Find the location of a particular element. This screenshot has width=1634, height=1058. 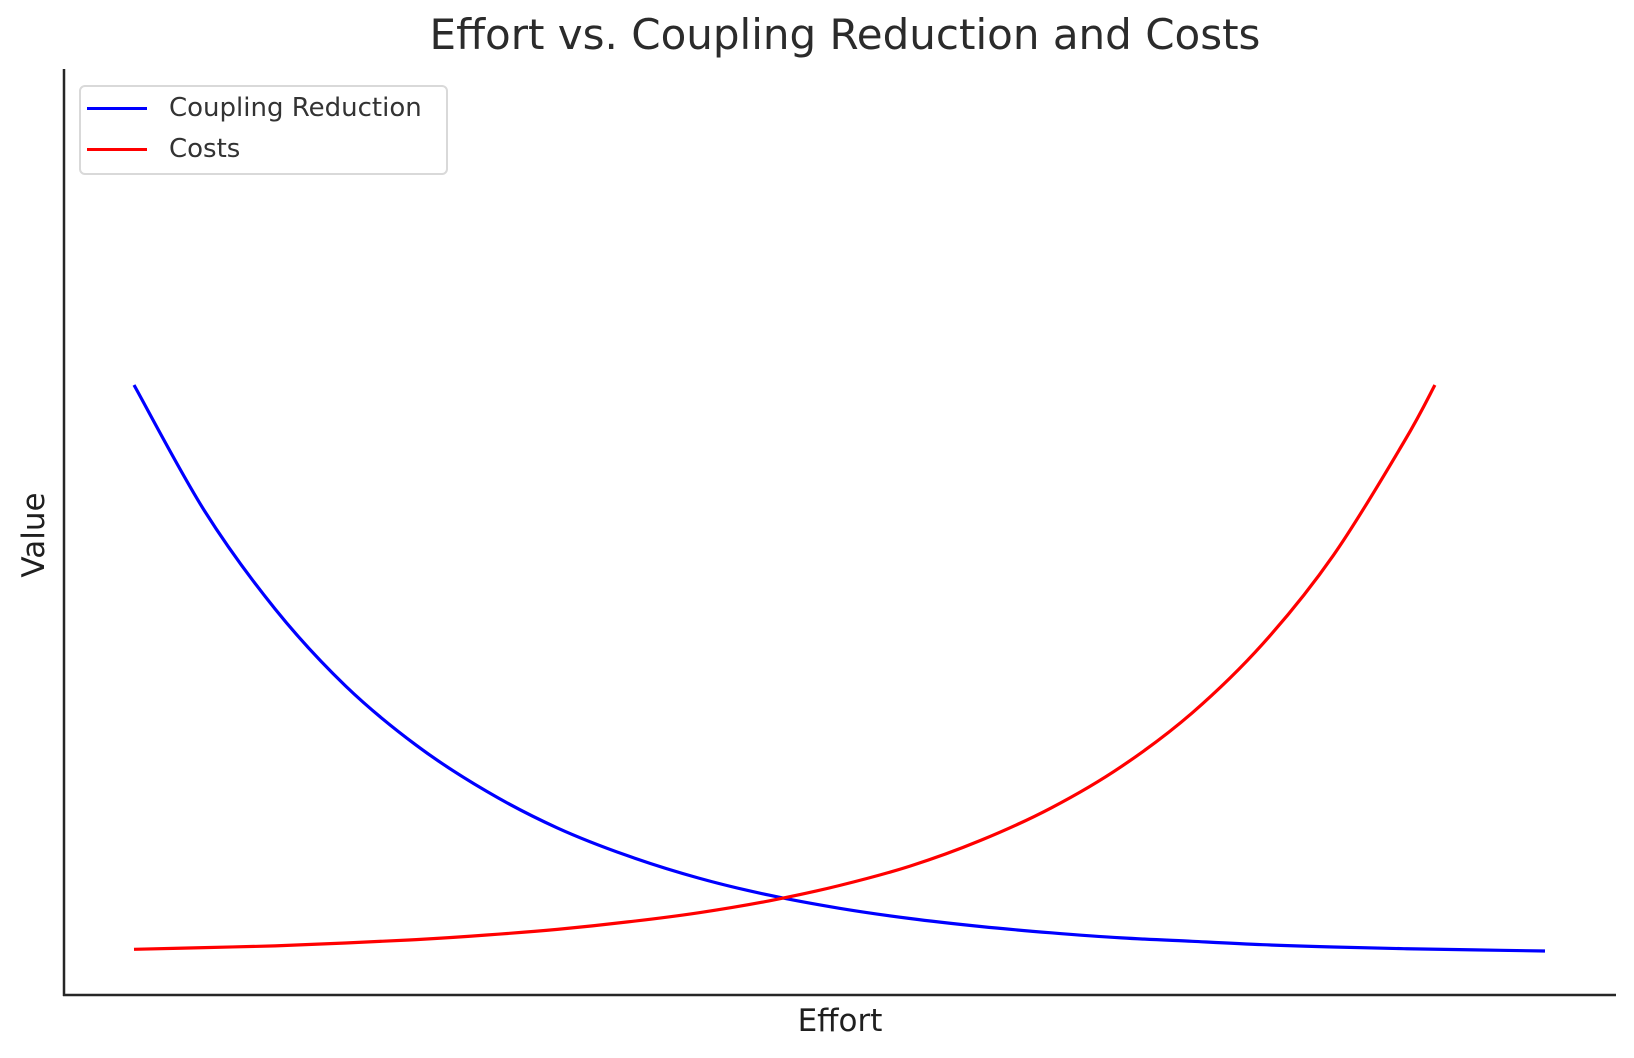

x-axis-label: Effort is located at coordinates (840, 1021).